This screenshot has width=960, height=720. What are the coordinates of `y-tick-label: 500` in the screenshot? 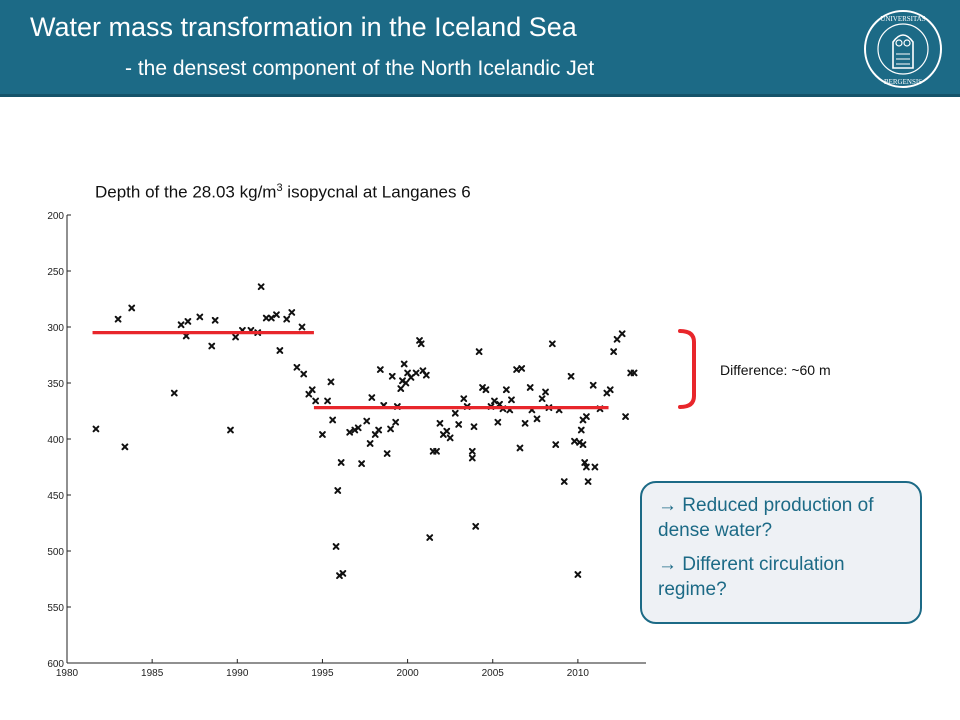 It's located at (55, 552).